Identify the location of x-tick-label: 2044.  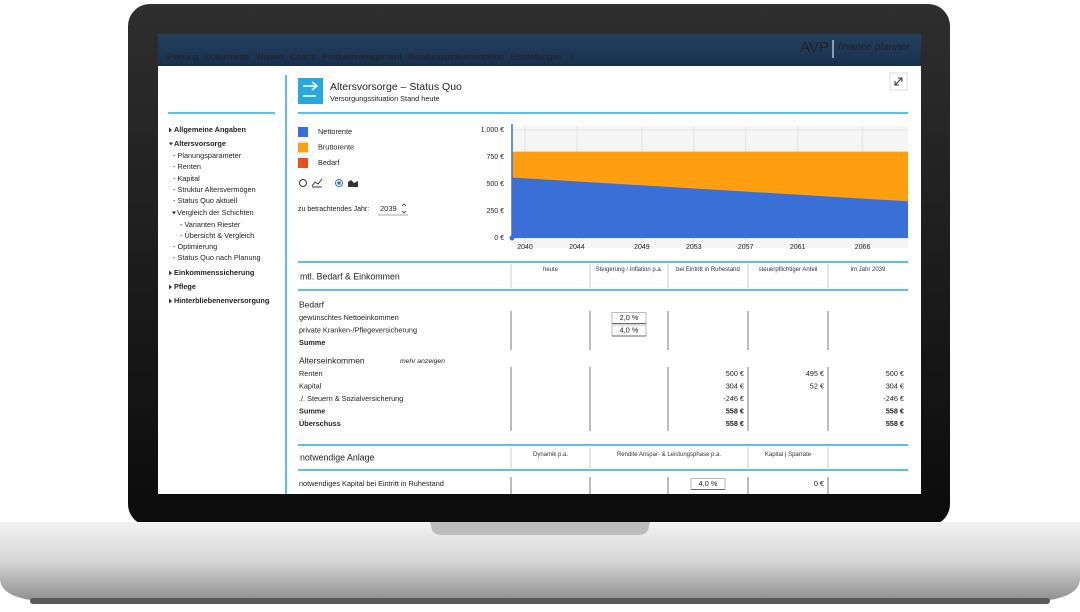
(577, 247).